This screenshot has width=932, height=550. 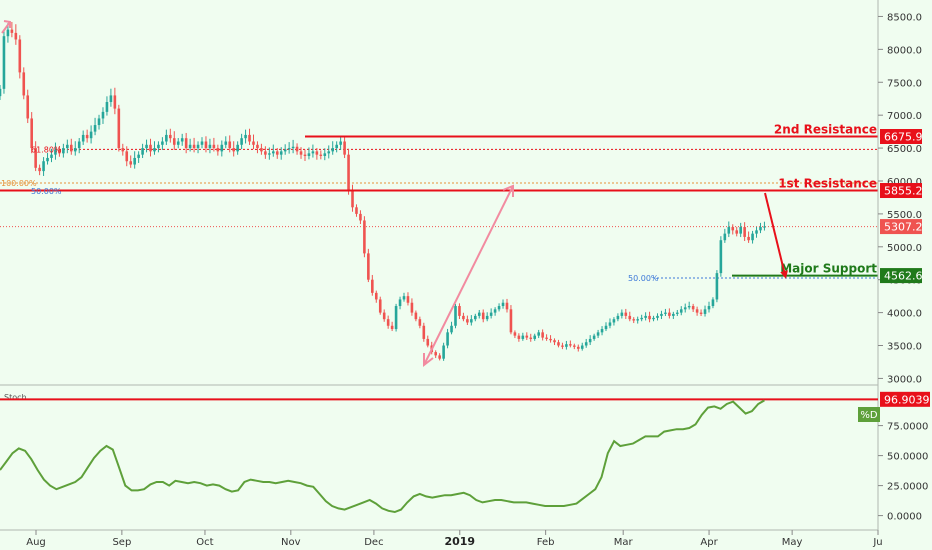 I want to click on overbought-tag: 96.9039, so click(x=905, y=399).